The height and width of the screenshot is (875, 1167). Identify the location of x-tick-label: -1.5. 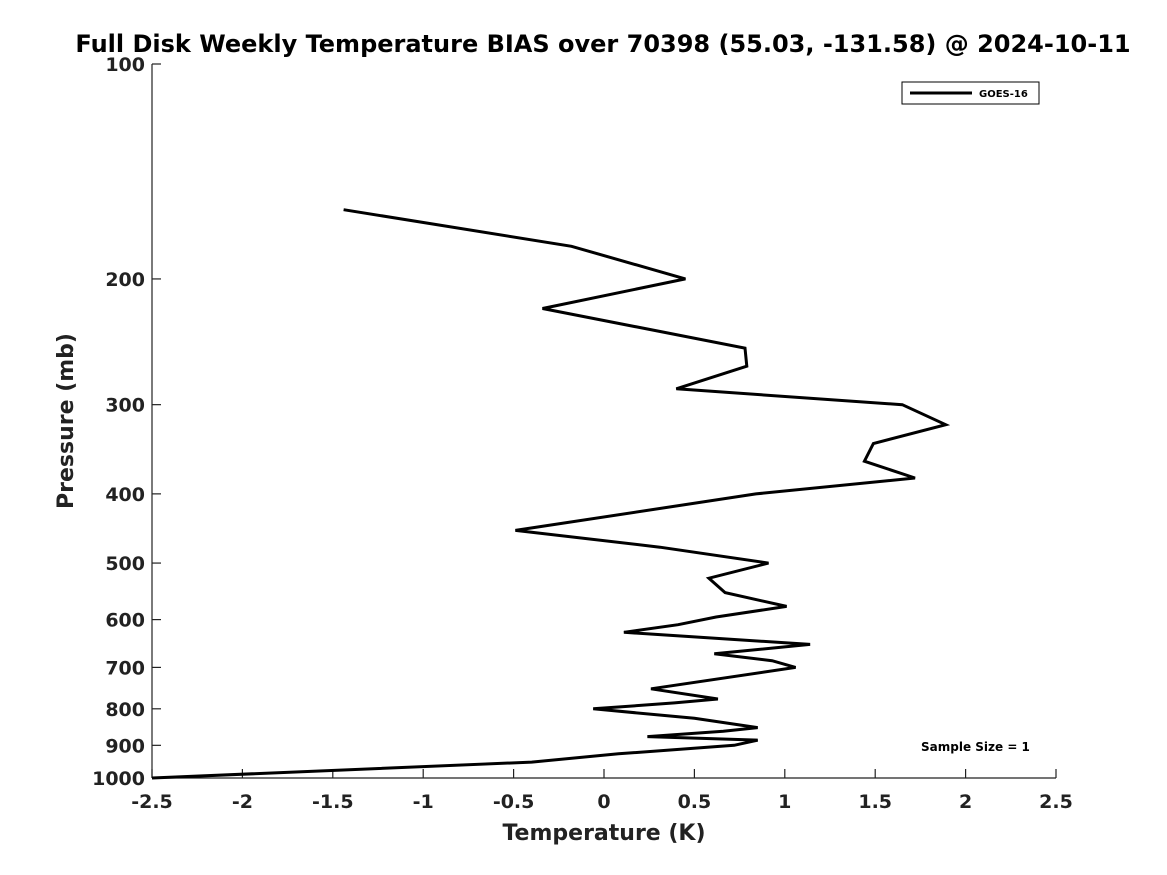
(333, 802).